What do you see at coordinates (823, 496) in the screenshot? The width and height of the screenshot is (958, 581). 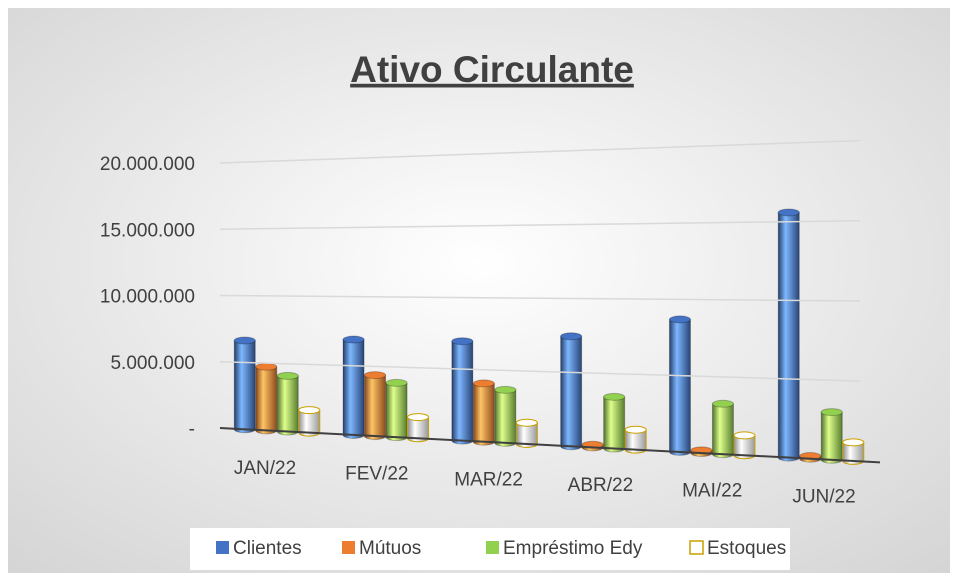 I see `x-tick-label: JUN/22` at bounding box center [823, 496].